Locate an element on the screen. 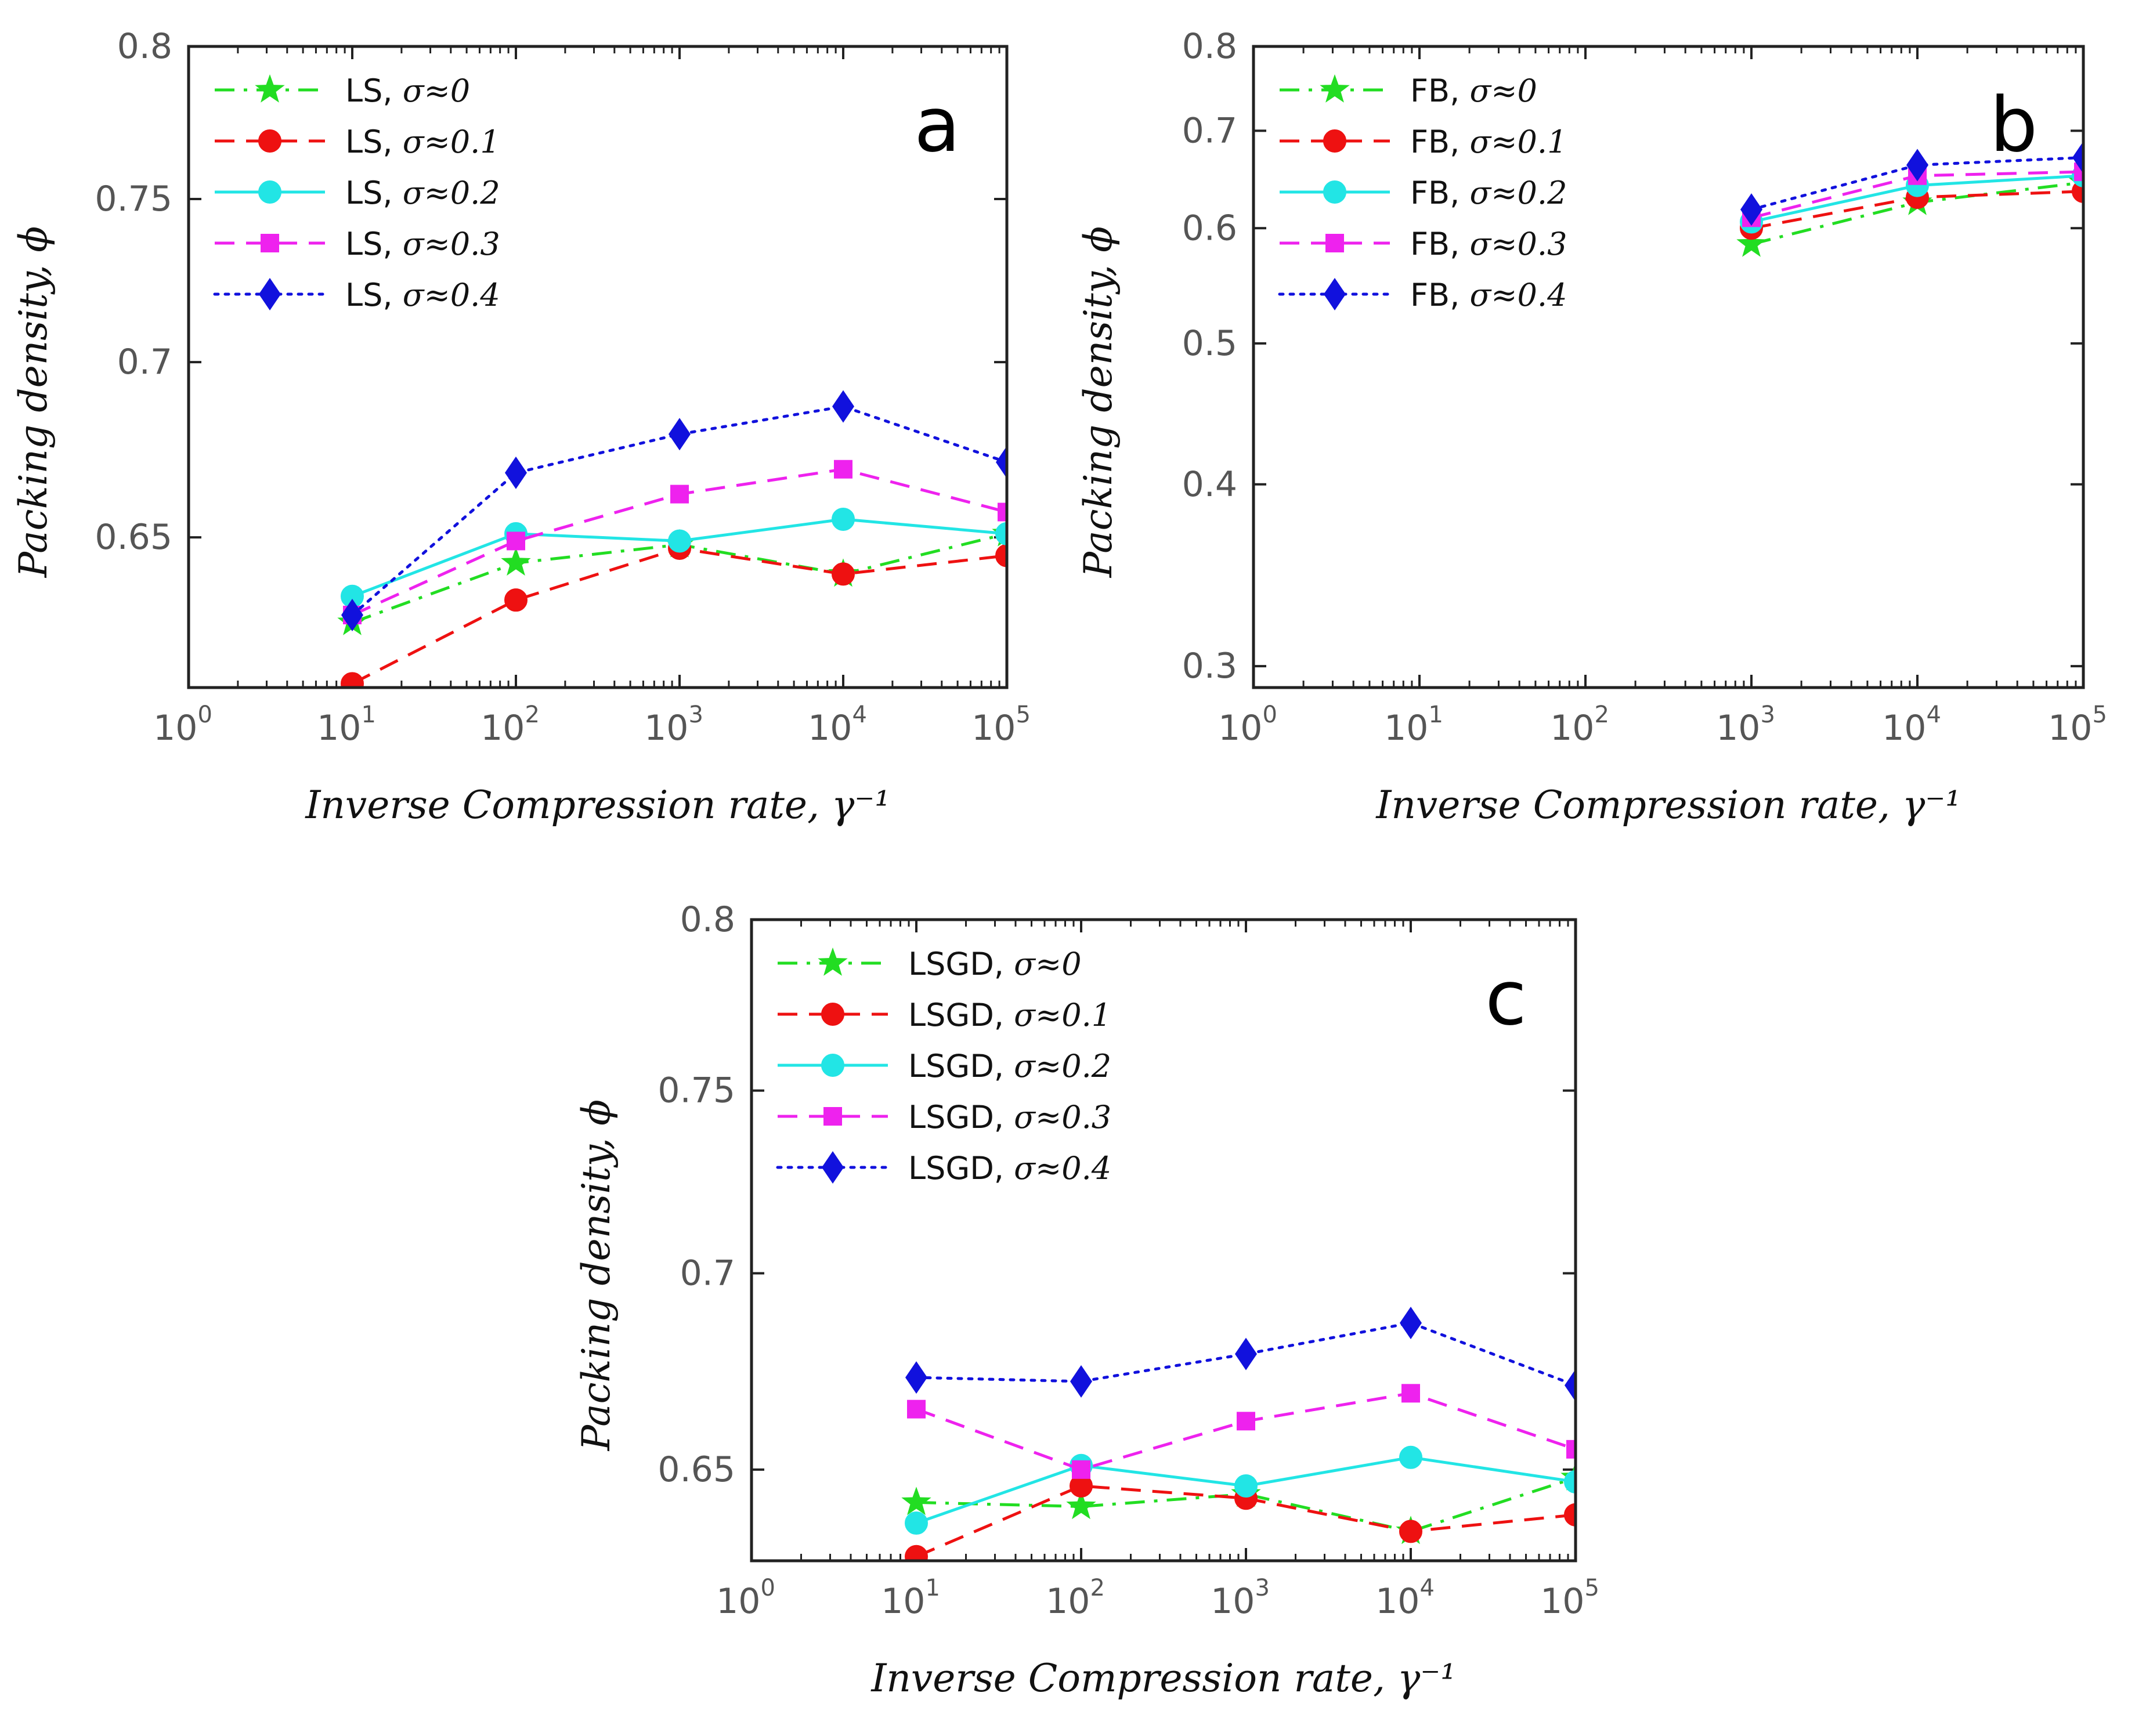  legend-label: FB, σ≈0.1 is located at coordinates (1488, 142).